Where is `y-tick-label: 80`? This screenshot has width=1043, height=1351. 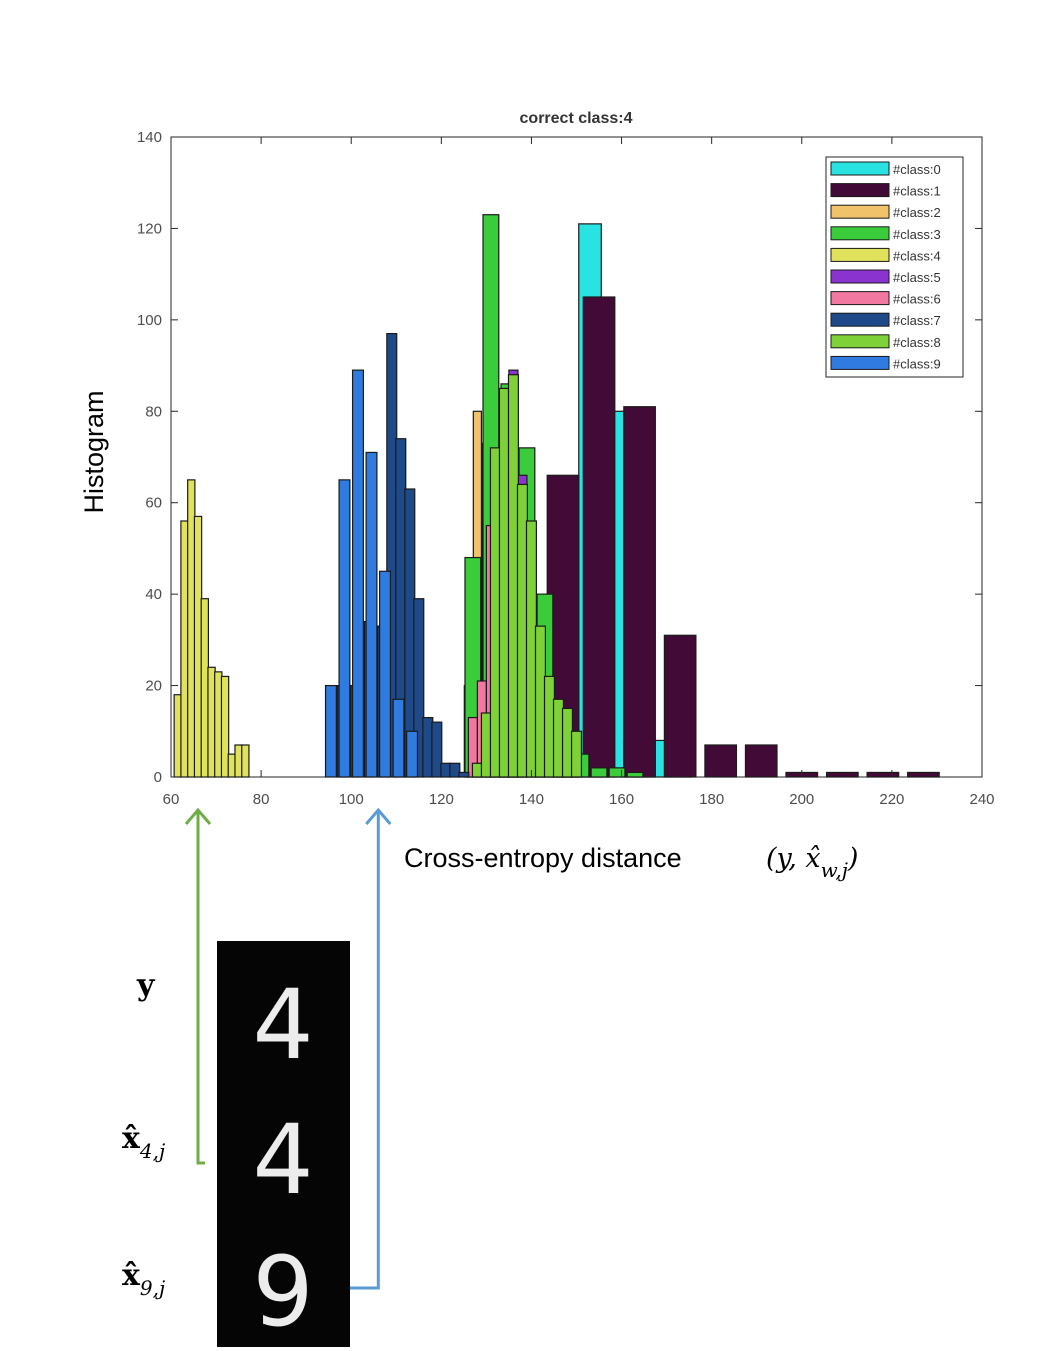
y-tick-label: 80 is located at coordinates (153, 411).